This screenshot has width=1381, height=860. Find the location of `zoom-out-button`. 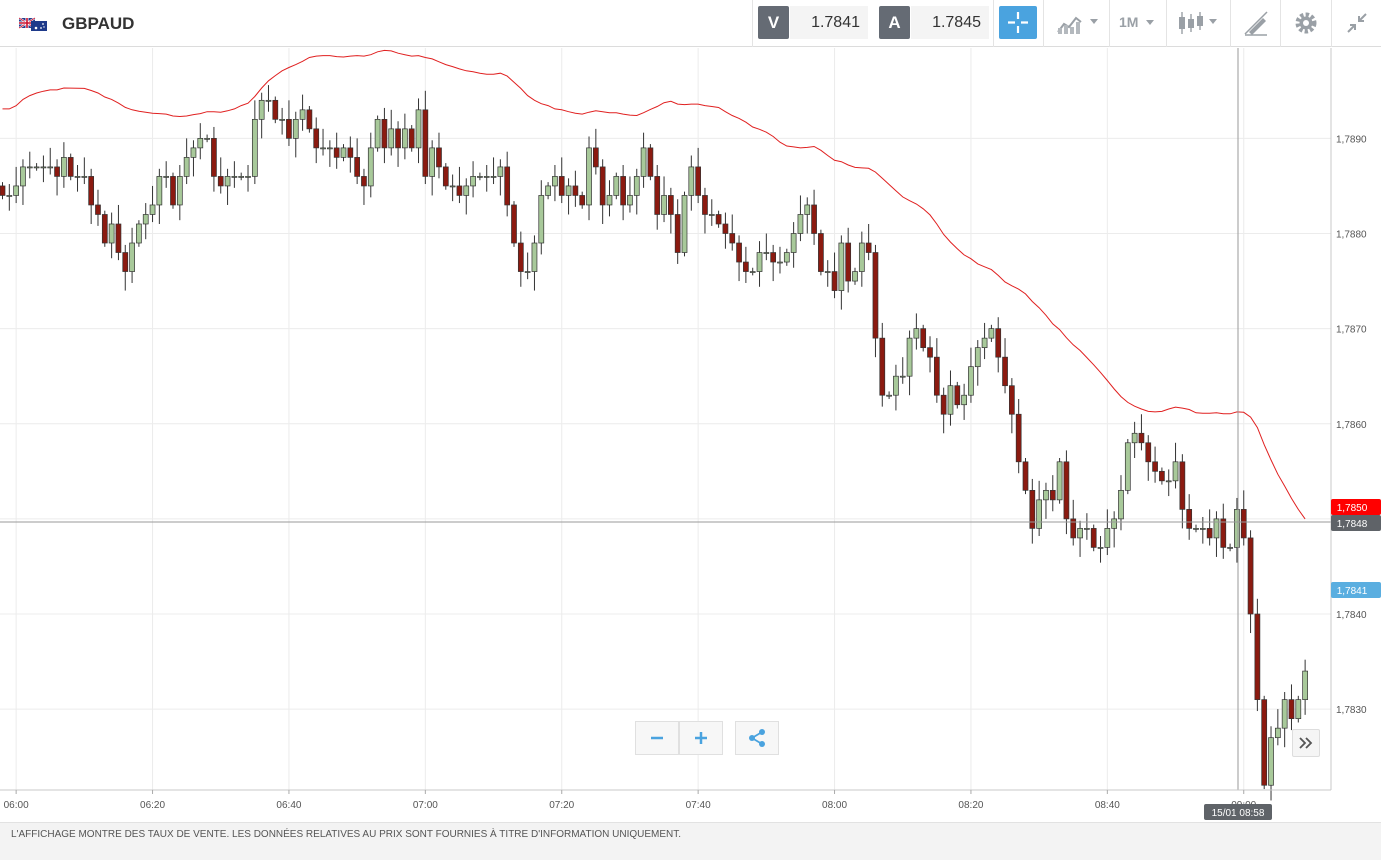

zoom-out-button is located at coordinates (657, 738).